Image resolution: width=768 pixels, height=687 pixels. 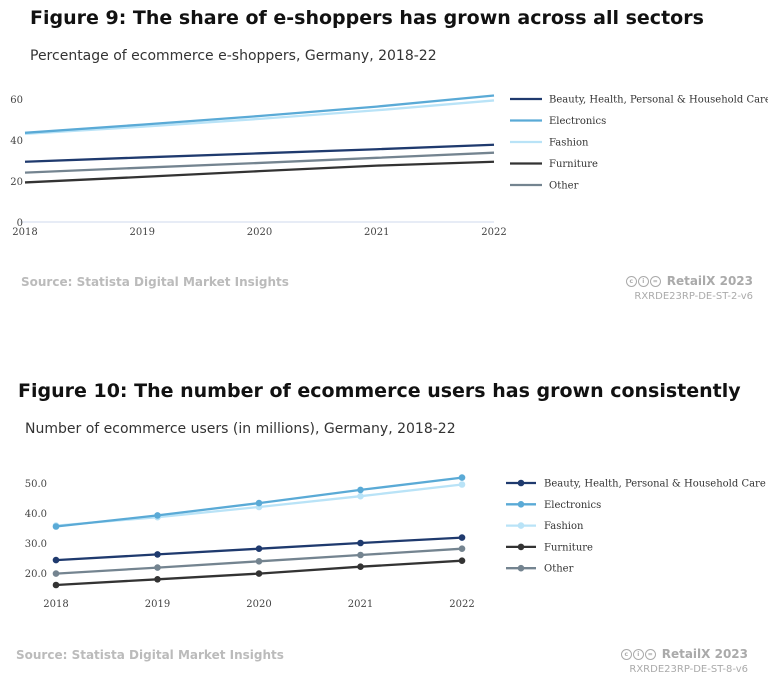 I want to click on legend-marker-other, so click(x=521, y=568).